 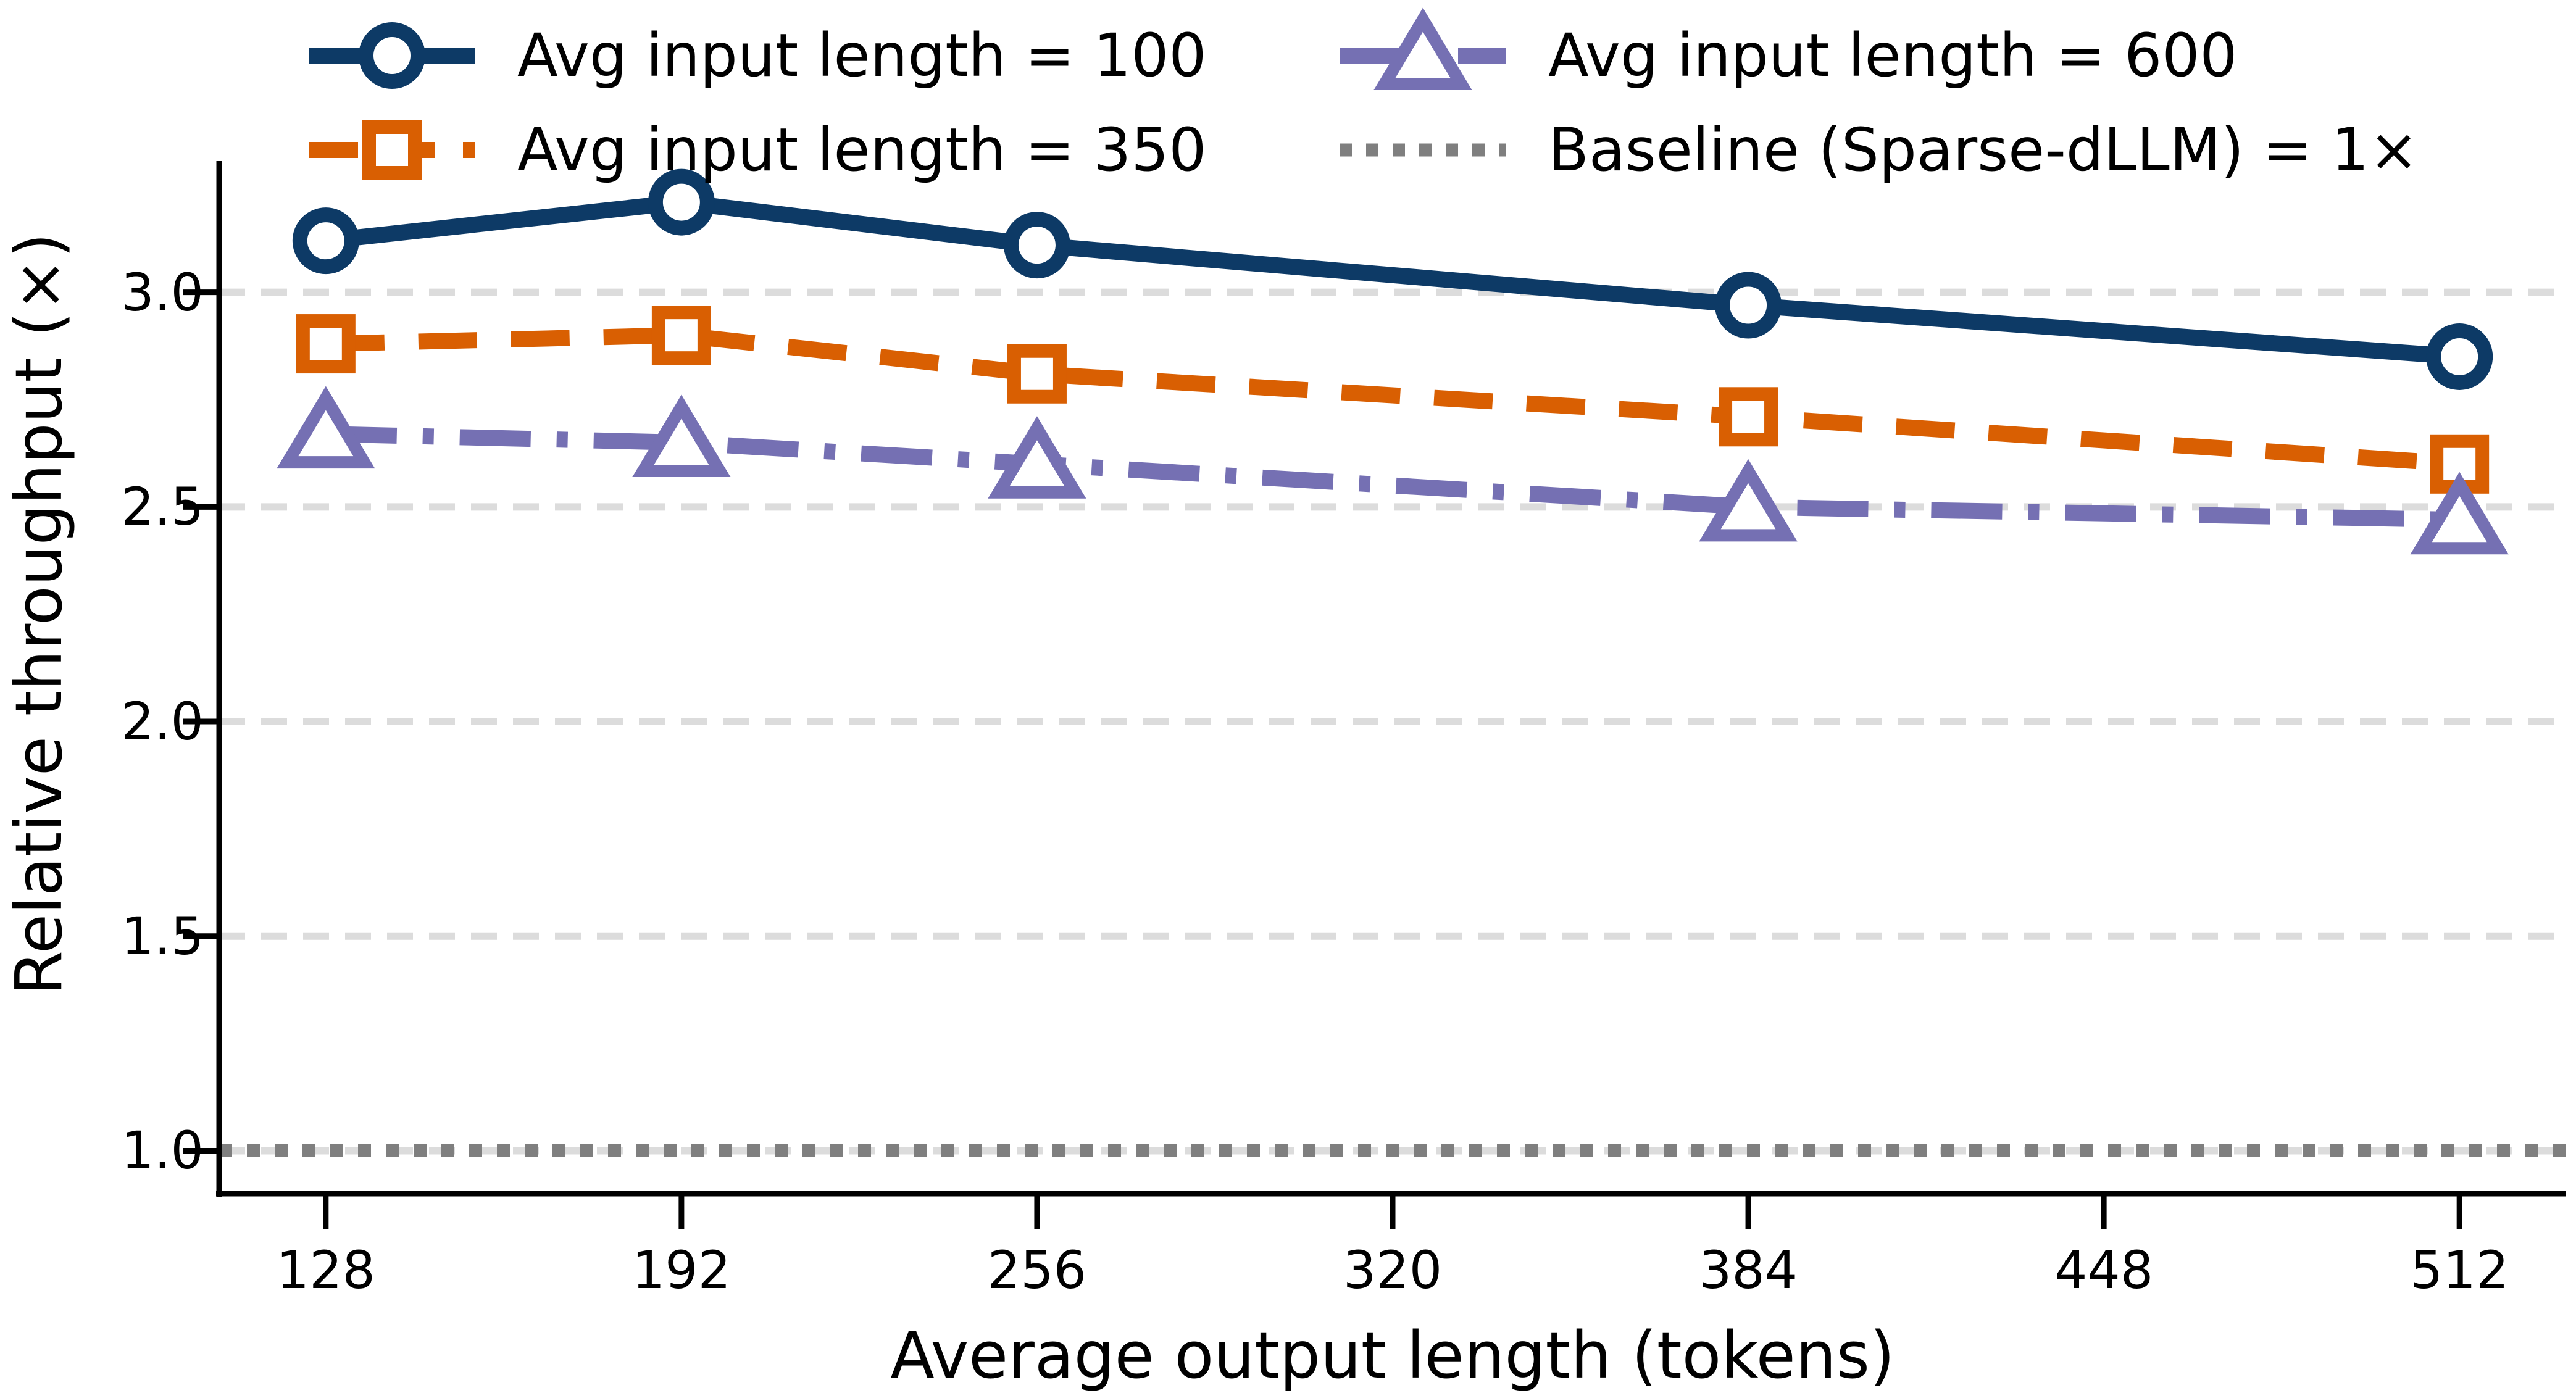 I want to click on legend-circle-sample-icon, so click(x=392, y=55).